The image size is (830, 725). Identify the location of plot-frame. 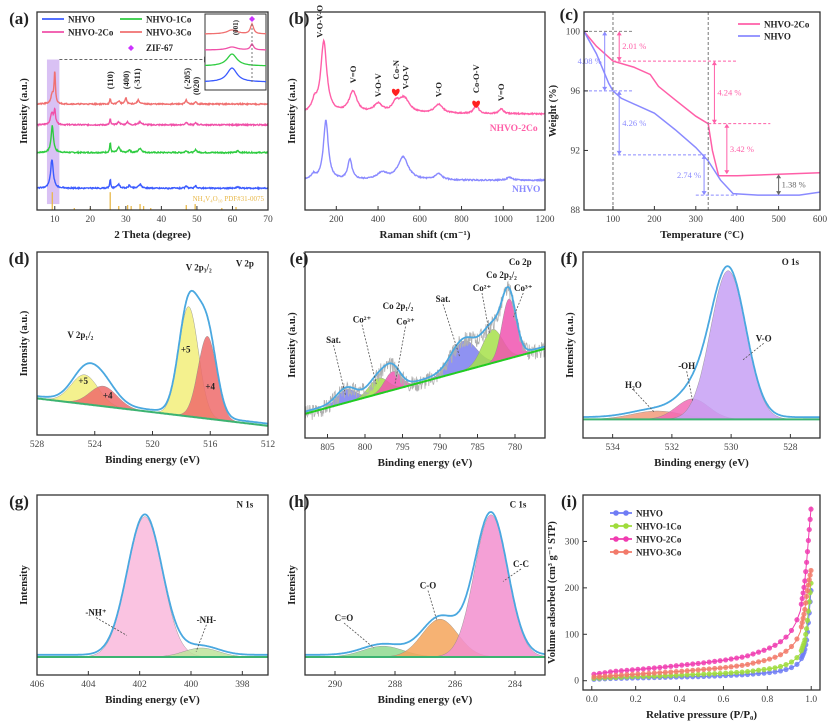
(702, 111).